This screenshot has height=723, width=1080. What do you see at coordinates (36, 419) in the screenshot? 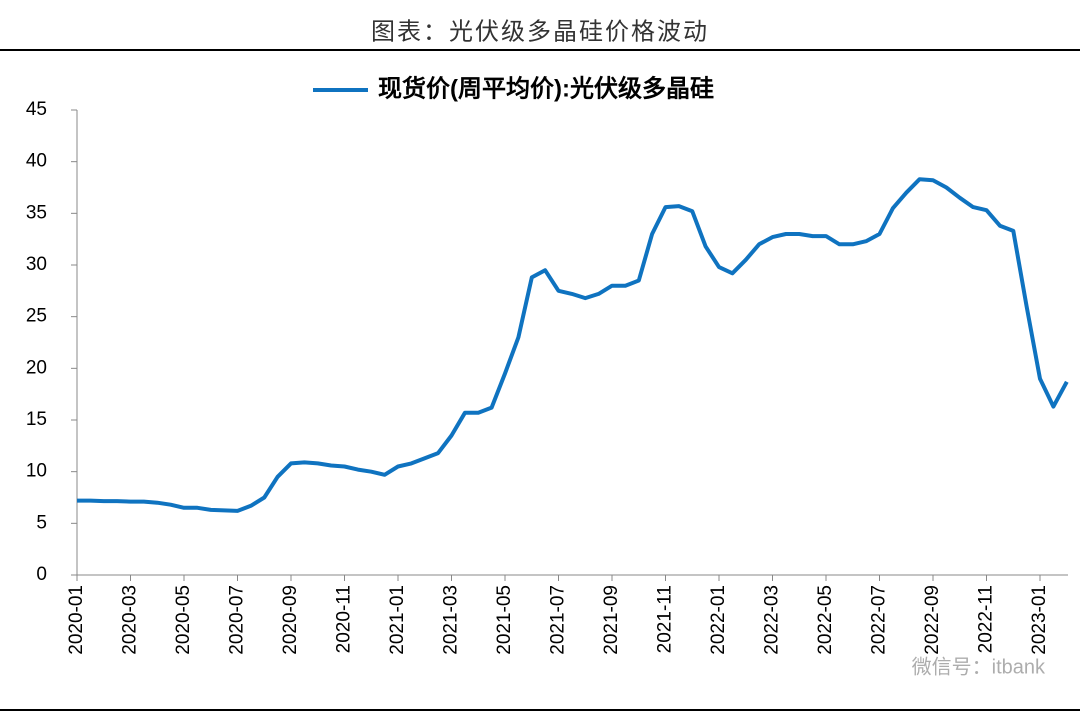
I see `y-tick-label: 15` at bounding box center [36, 419].